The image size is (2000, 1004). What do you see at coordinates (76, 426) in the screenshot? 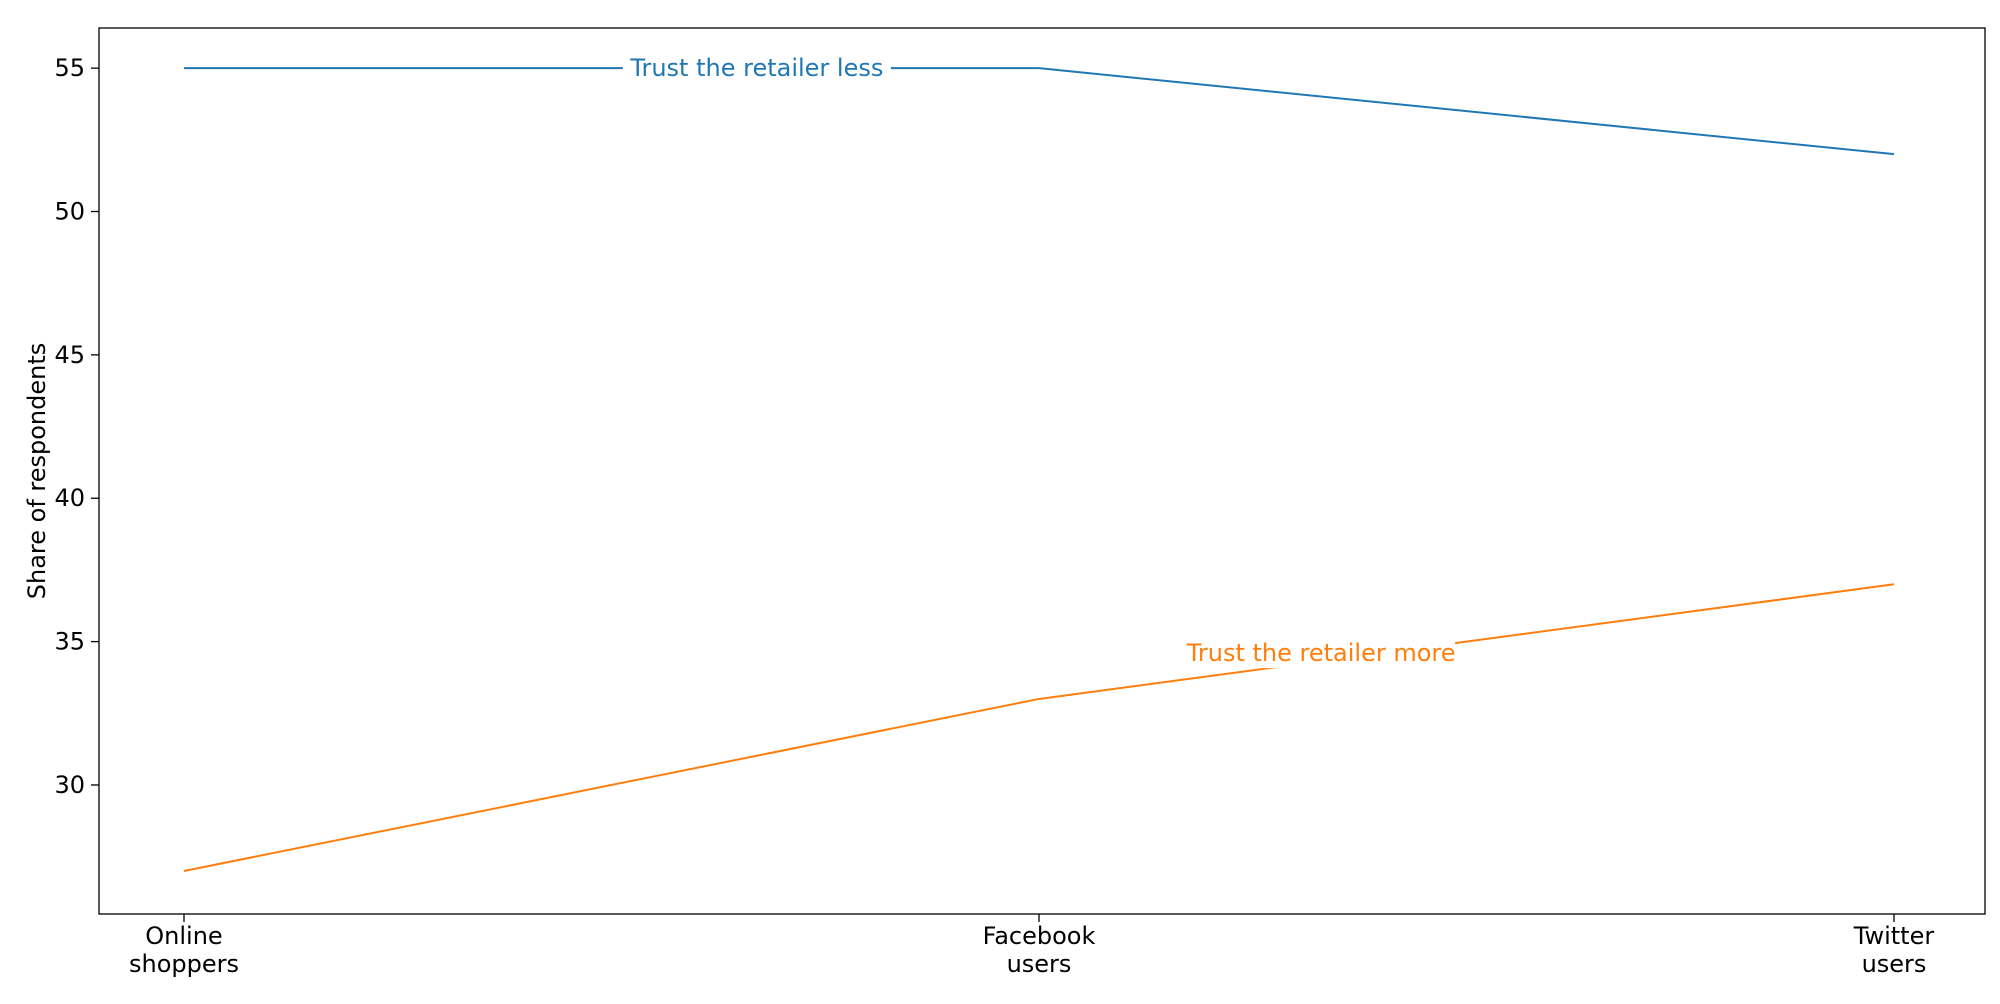
I see `y-axis-ticks: 30 35 40 45 50 55` at bounding box center [76, 426].